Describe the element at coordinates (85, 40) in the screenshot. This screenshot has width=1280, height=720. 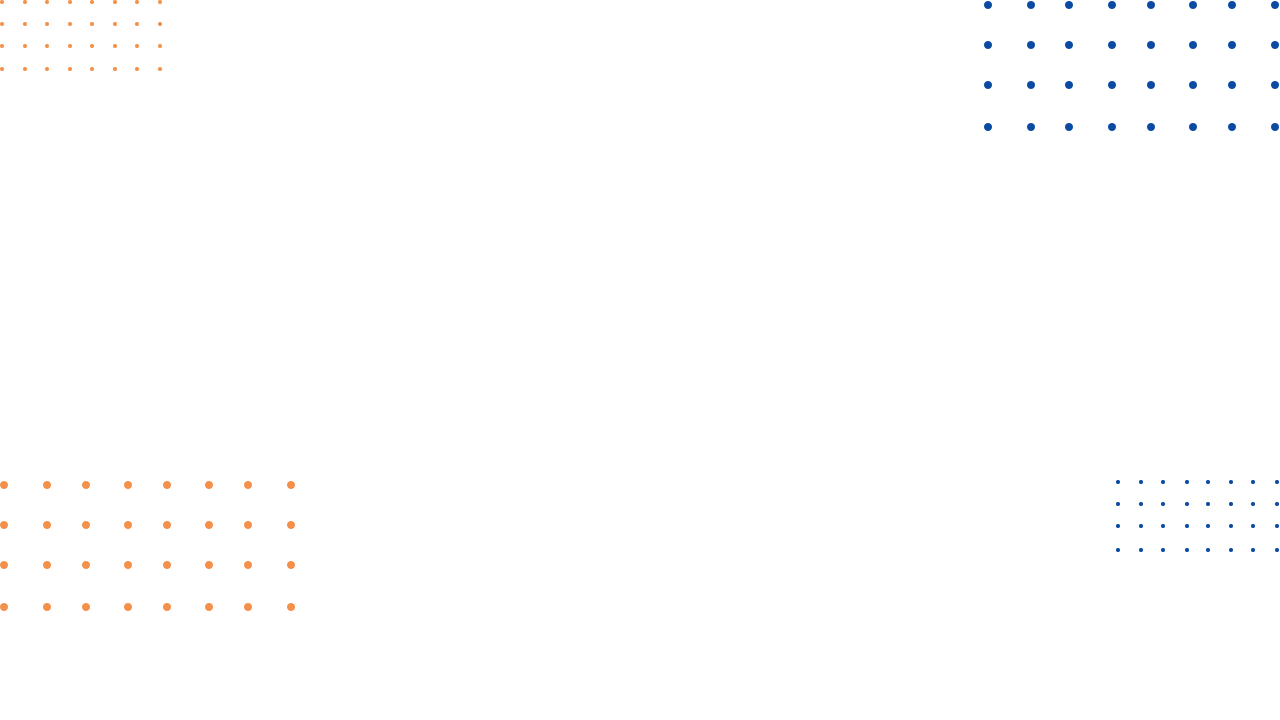
I see `top-left-orange-dots` at that location.